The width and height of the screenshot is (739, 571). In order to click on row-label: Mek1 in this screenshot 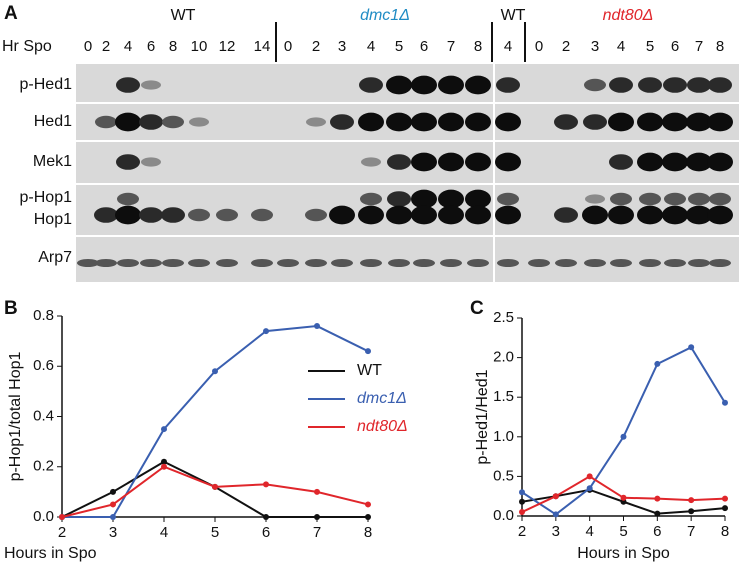, I will do `click(52, 161)`.